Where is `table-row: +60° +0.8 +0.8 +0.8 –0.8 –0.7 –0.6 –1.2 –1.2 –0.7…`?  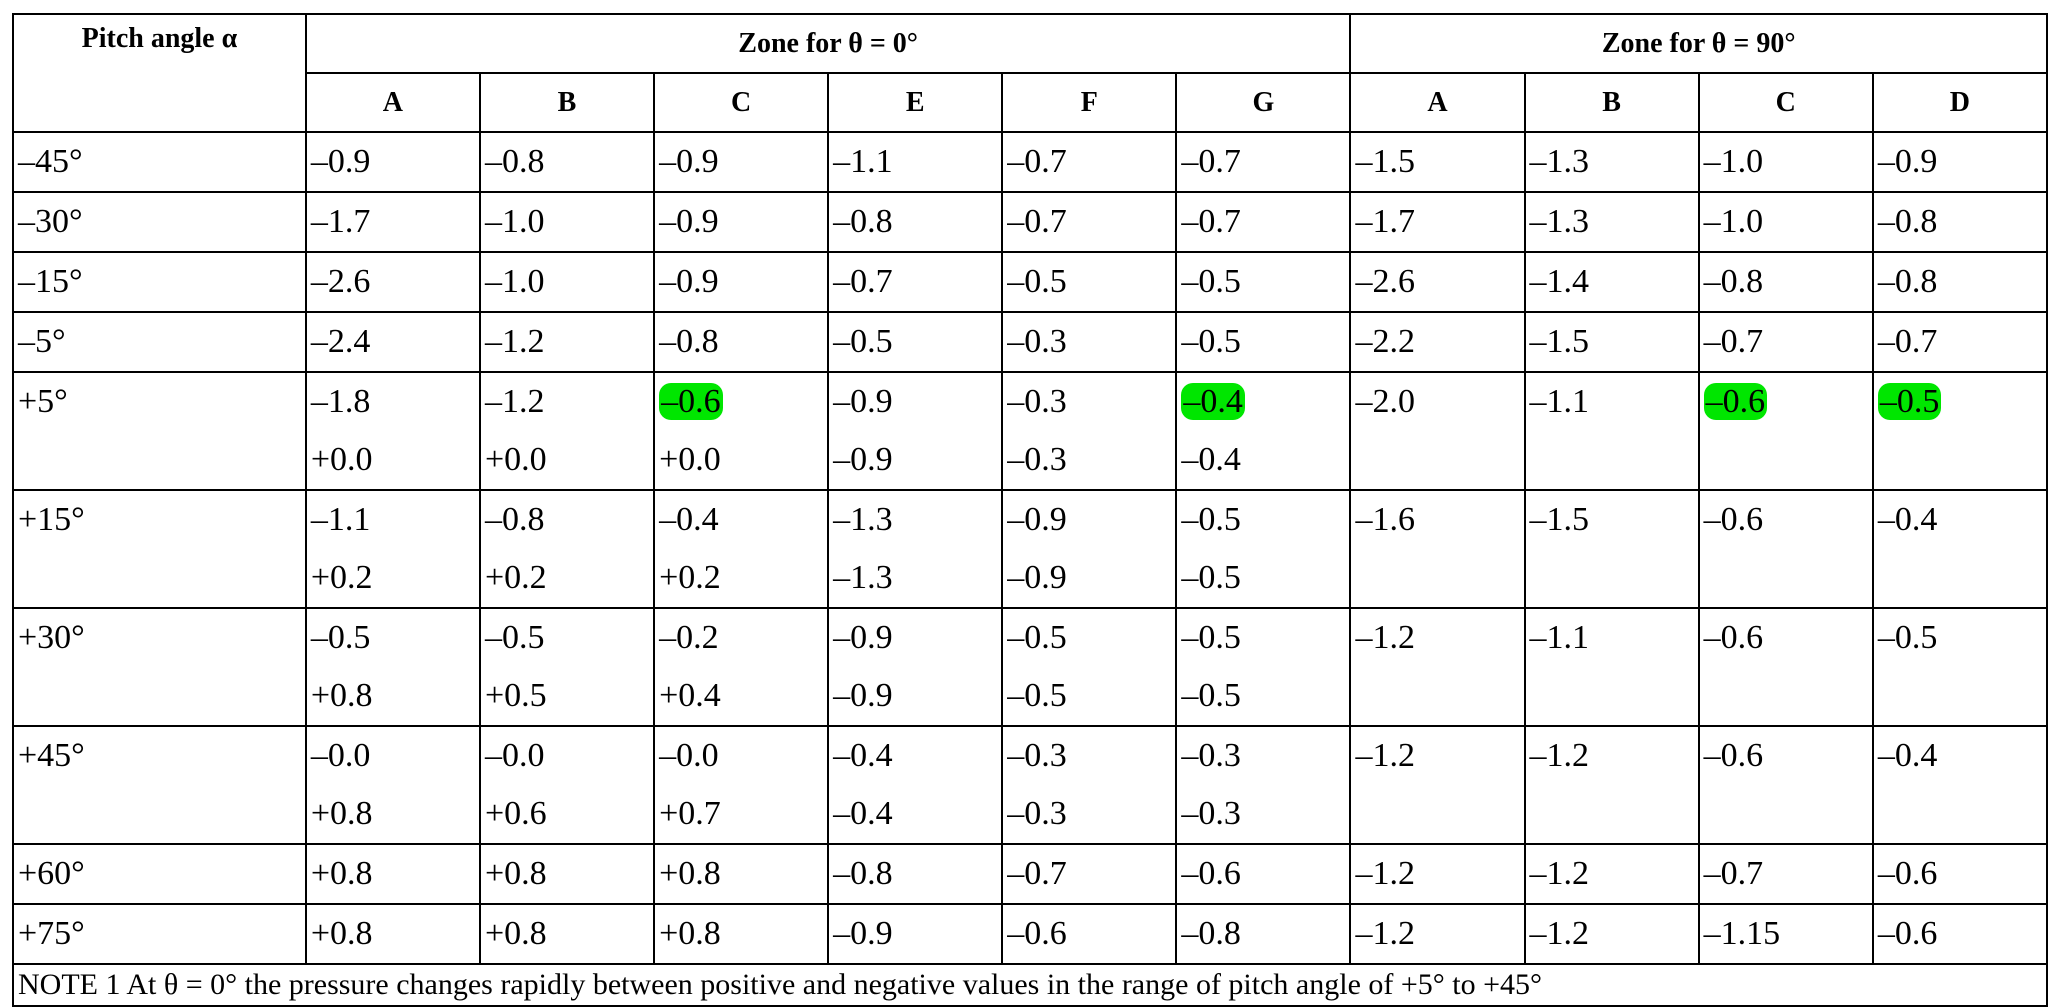 table-row: +60° +0.8 +0.8 +0.8 –0.8 –0.7 –0.6 –1.2 –1.2 –0.7… is located at coordinates (1030, 874).